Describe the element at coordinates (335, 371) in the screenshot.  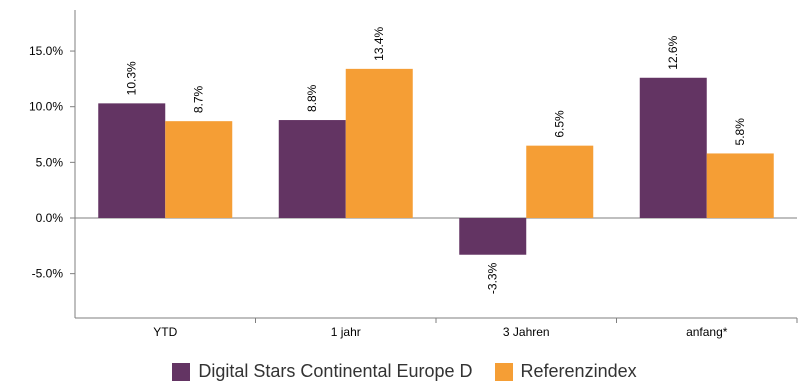
I see `legend-label-series-1: Digital Stars Continental Europe D` at that location.